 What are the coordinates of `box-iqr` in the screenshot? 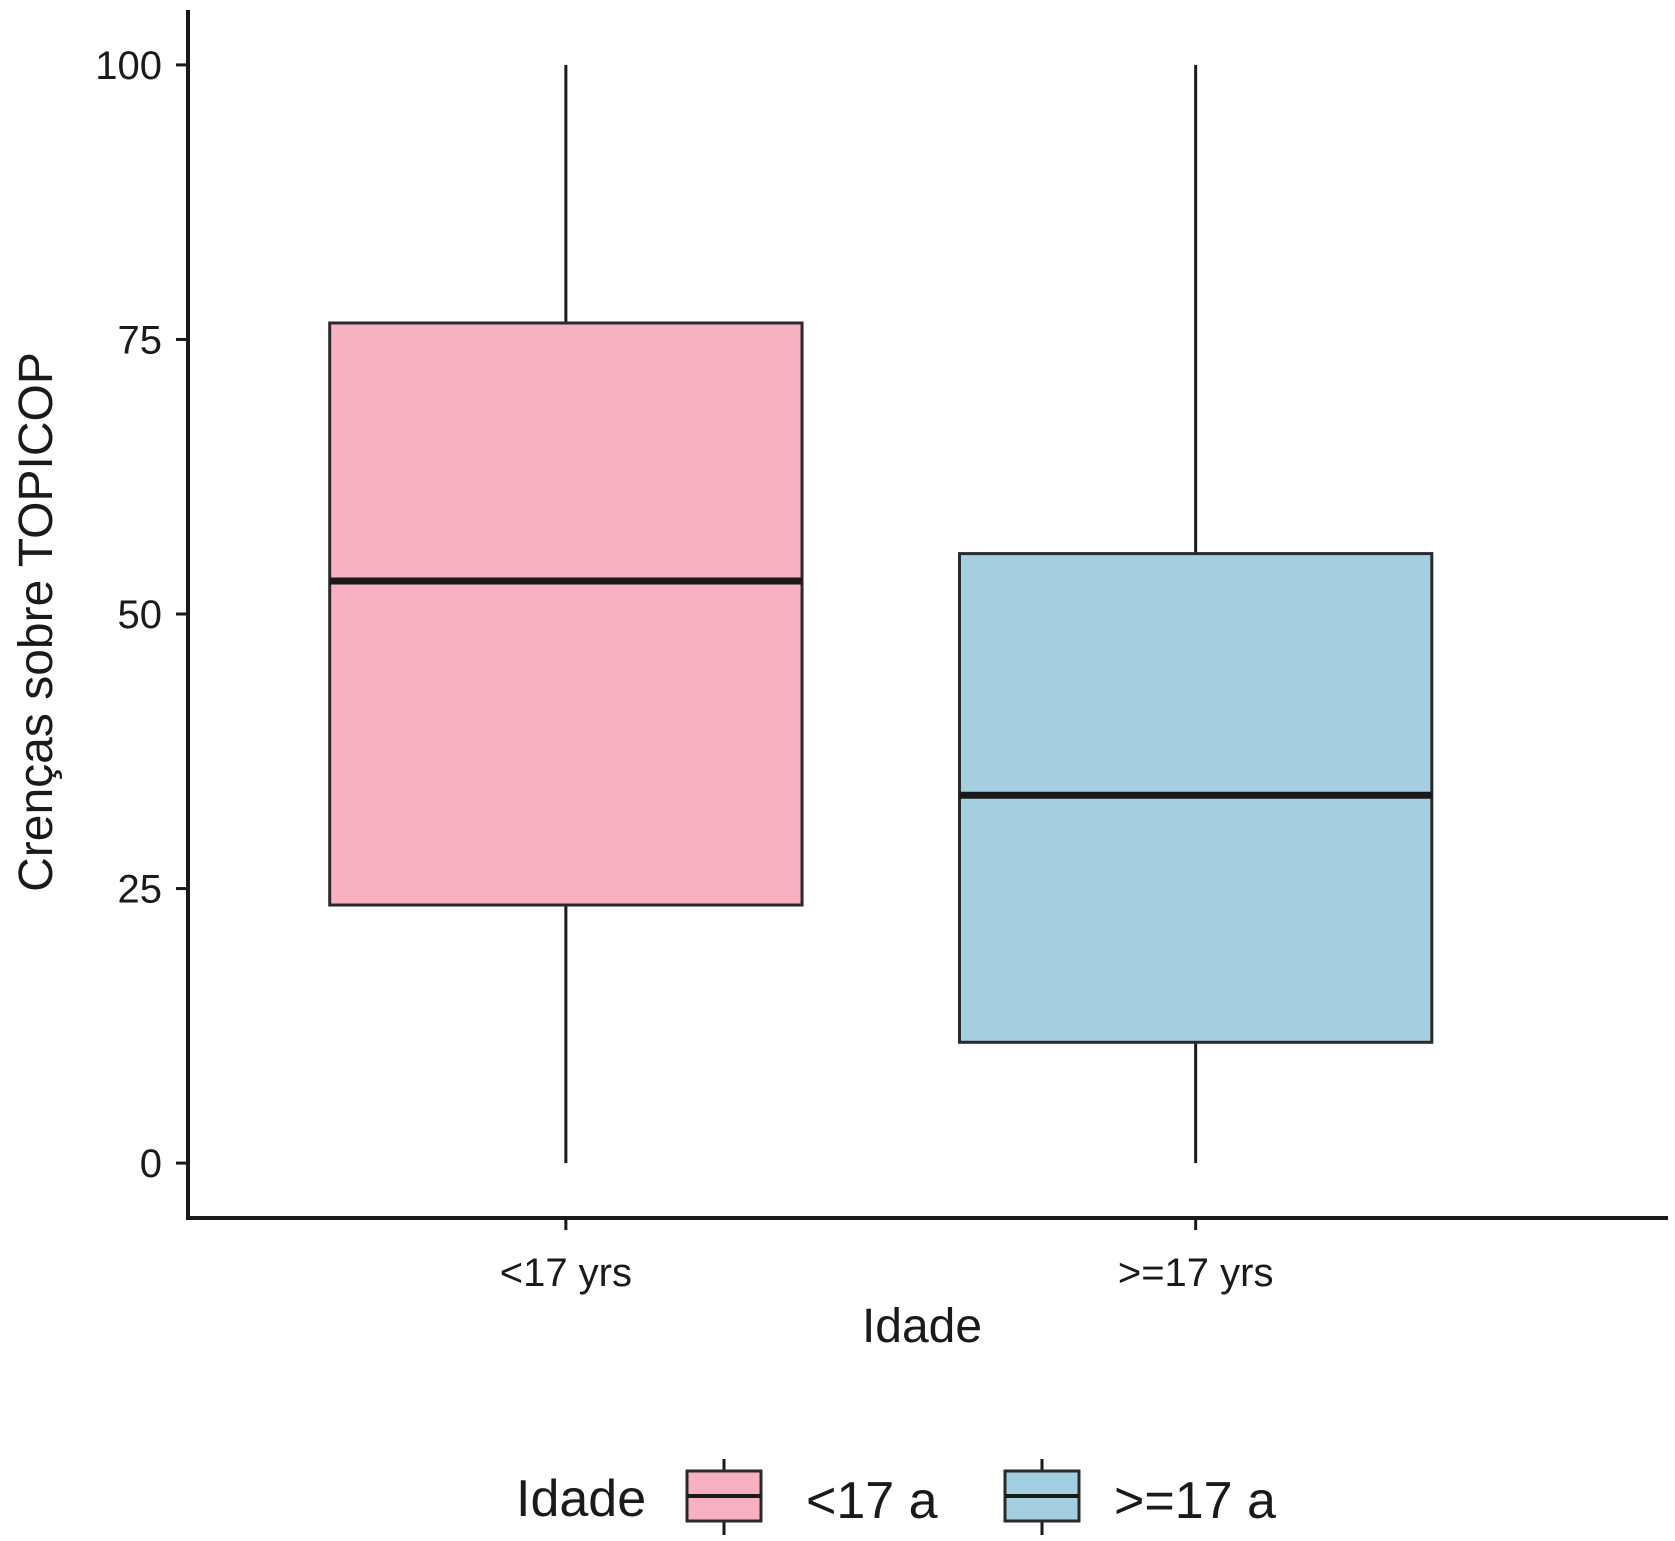 It's located at (566, 614).